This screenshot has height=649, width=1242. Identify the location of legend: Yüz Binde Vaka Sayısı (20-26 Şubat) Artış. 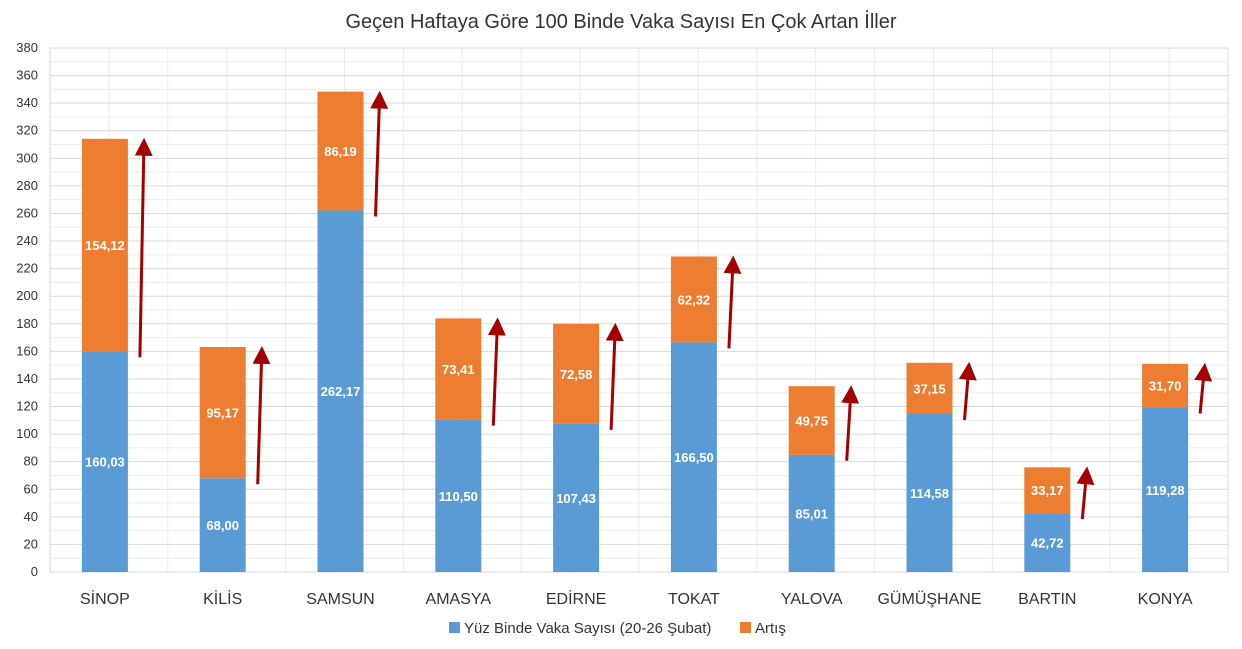
(617, 628).